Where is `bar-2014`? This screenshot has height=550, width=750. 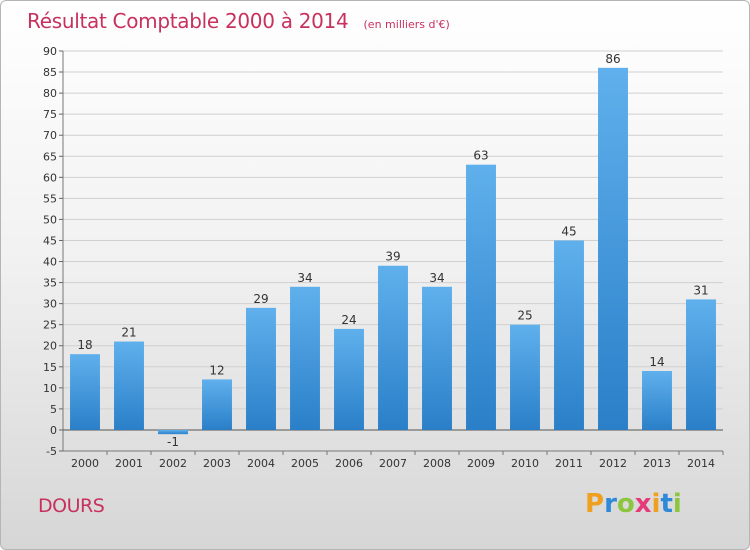 bar-2014 is located at coordinates (701, 364).